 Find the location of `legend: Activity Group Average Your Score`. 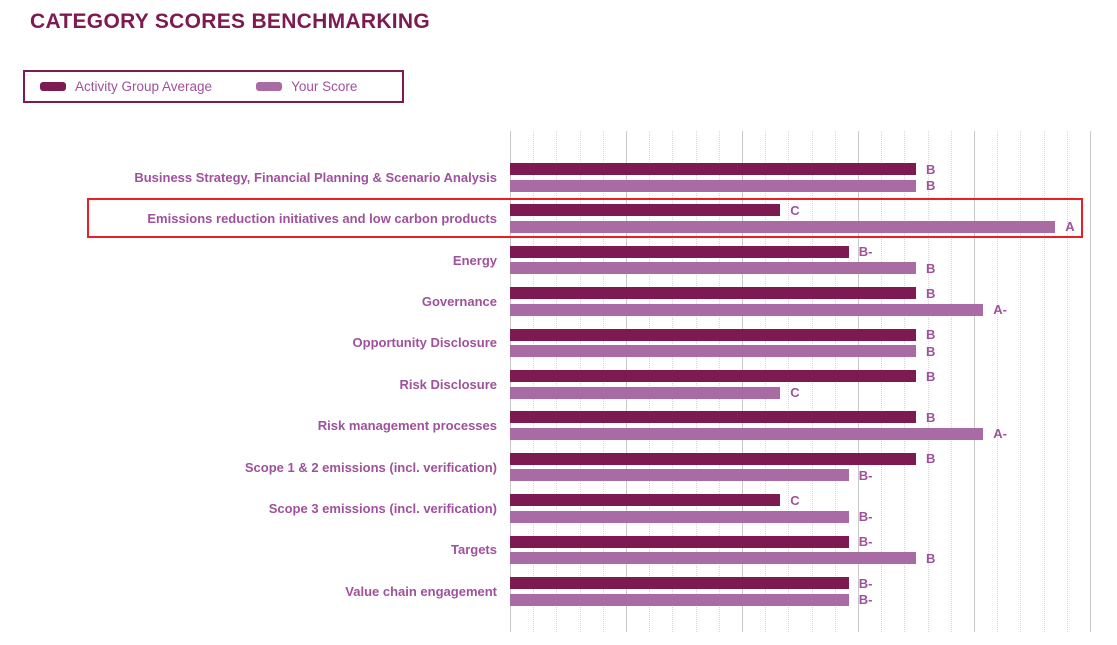

legend: Activity Group Average Your Score is located at coordinates (213, 86).